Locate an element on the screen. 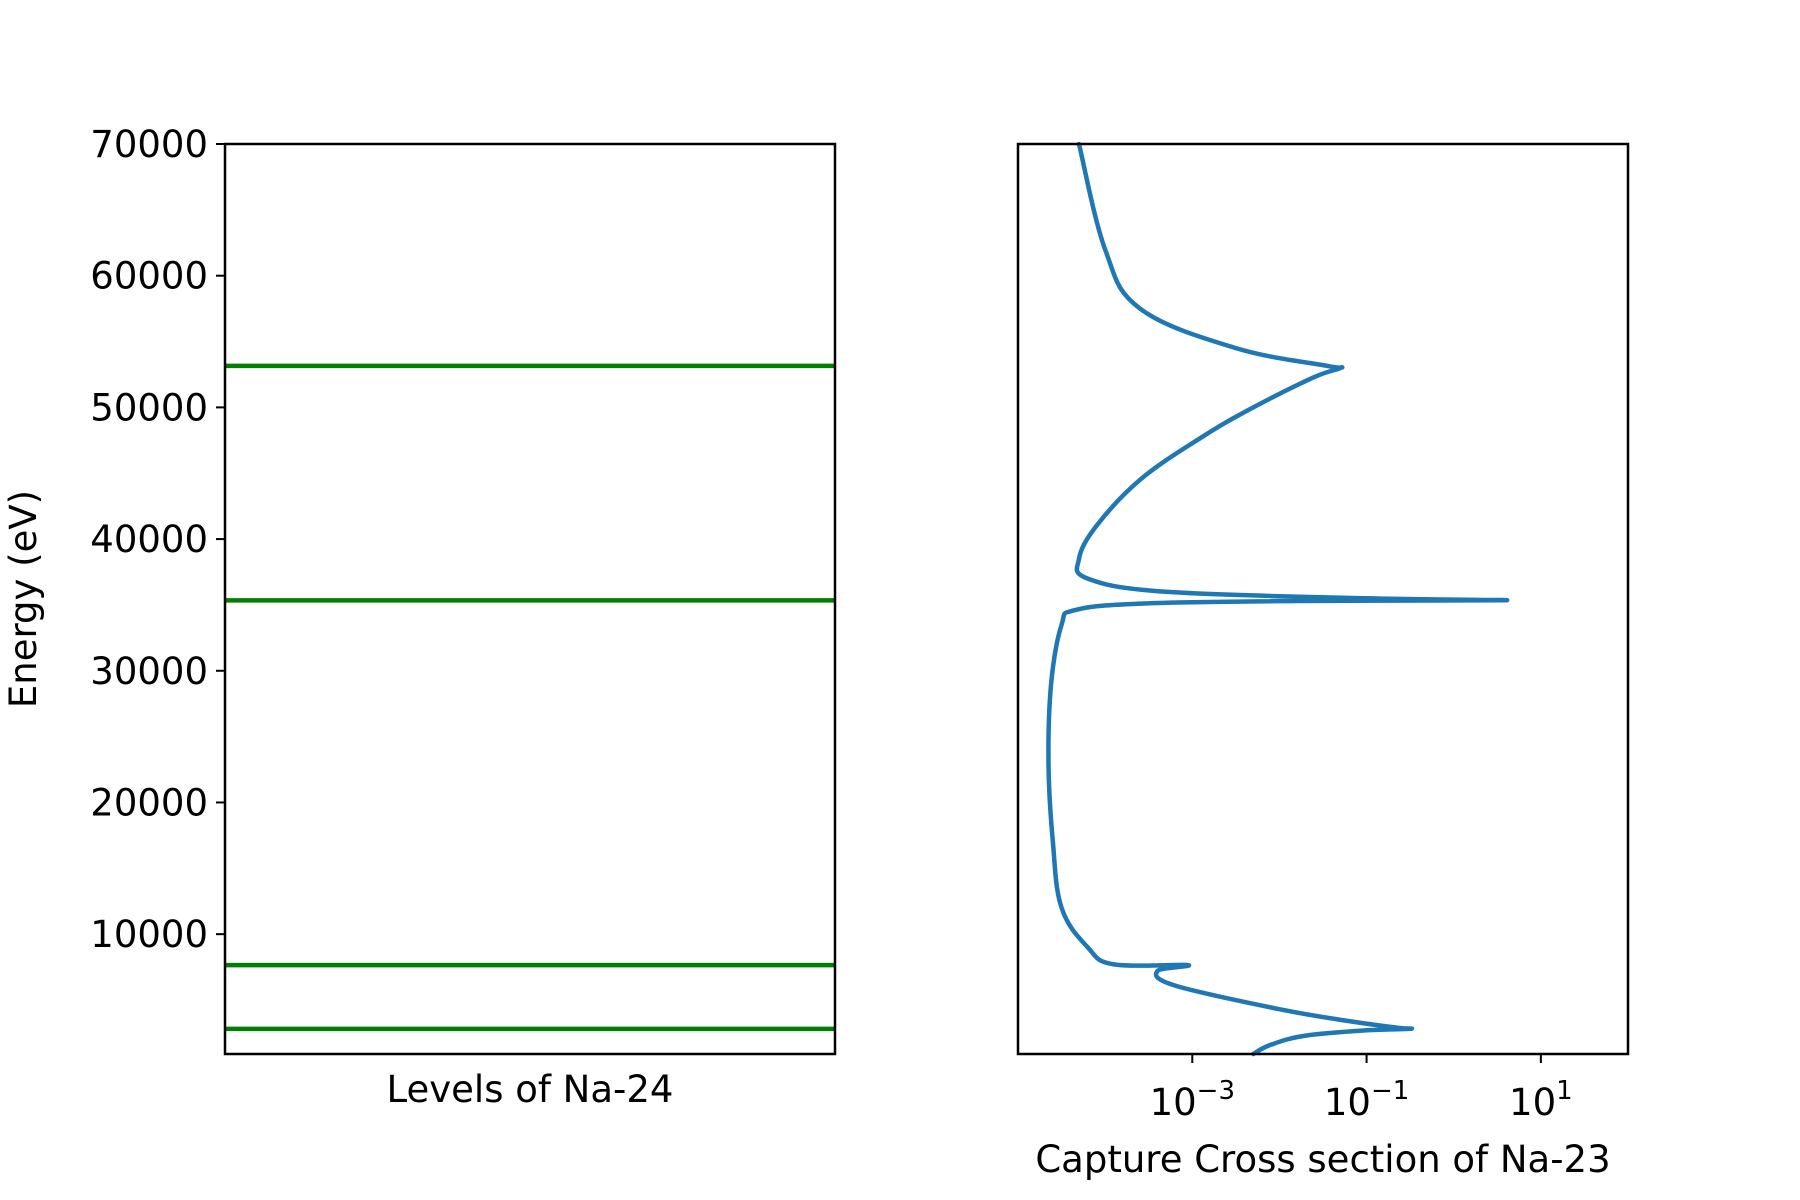 The width and height of the screenshot is (1800, 1200). x-axis-ticks: 10⁻³ 10⁻¹ 10¹ is located at coordinates (1361, 1089).